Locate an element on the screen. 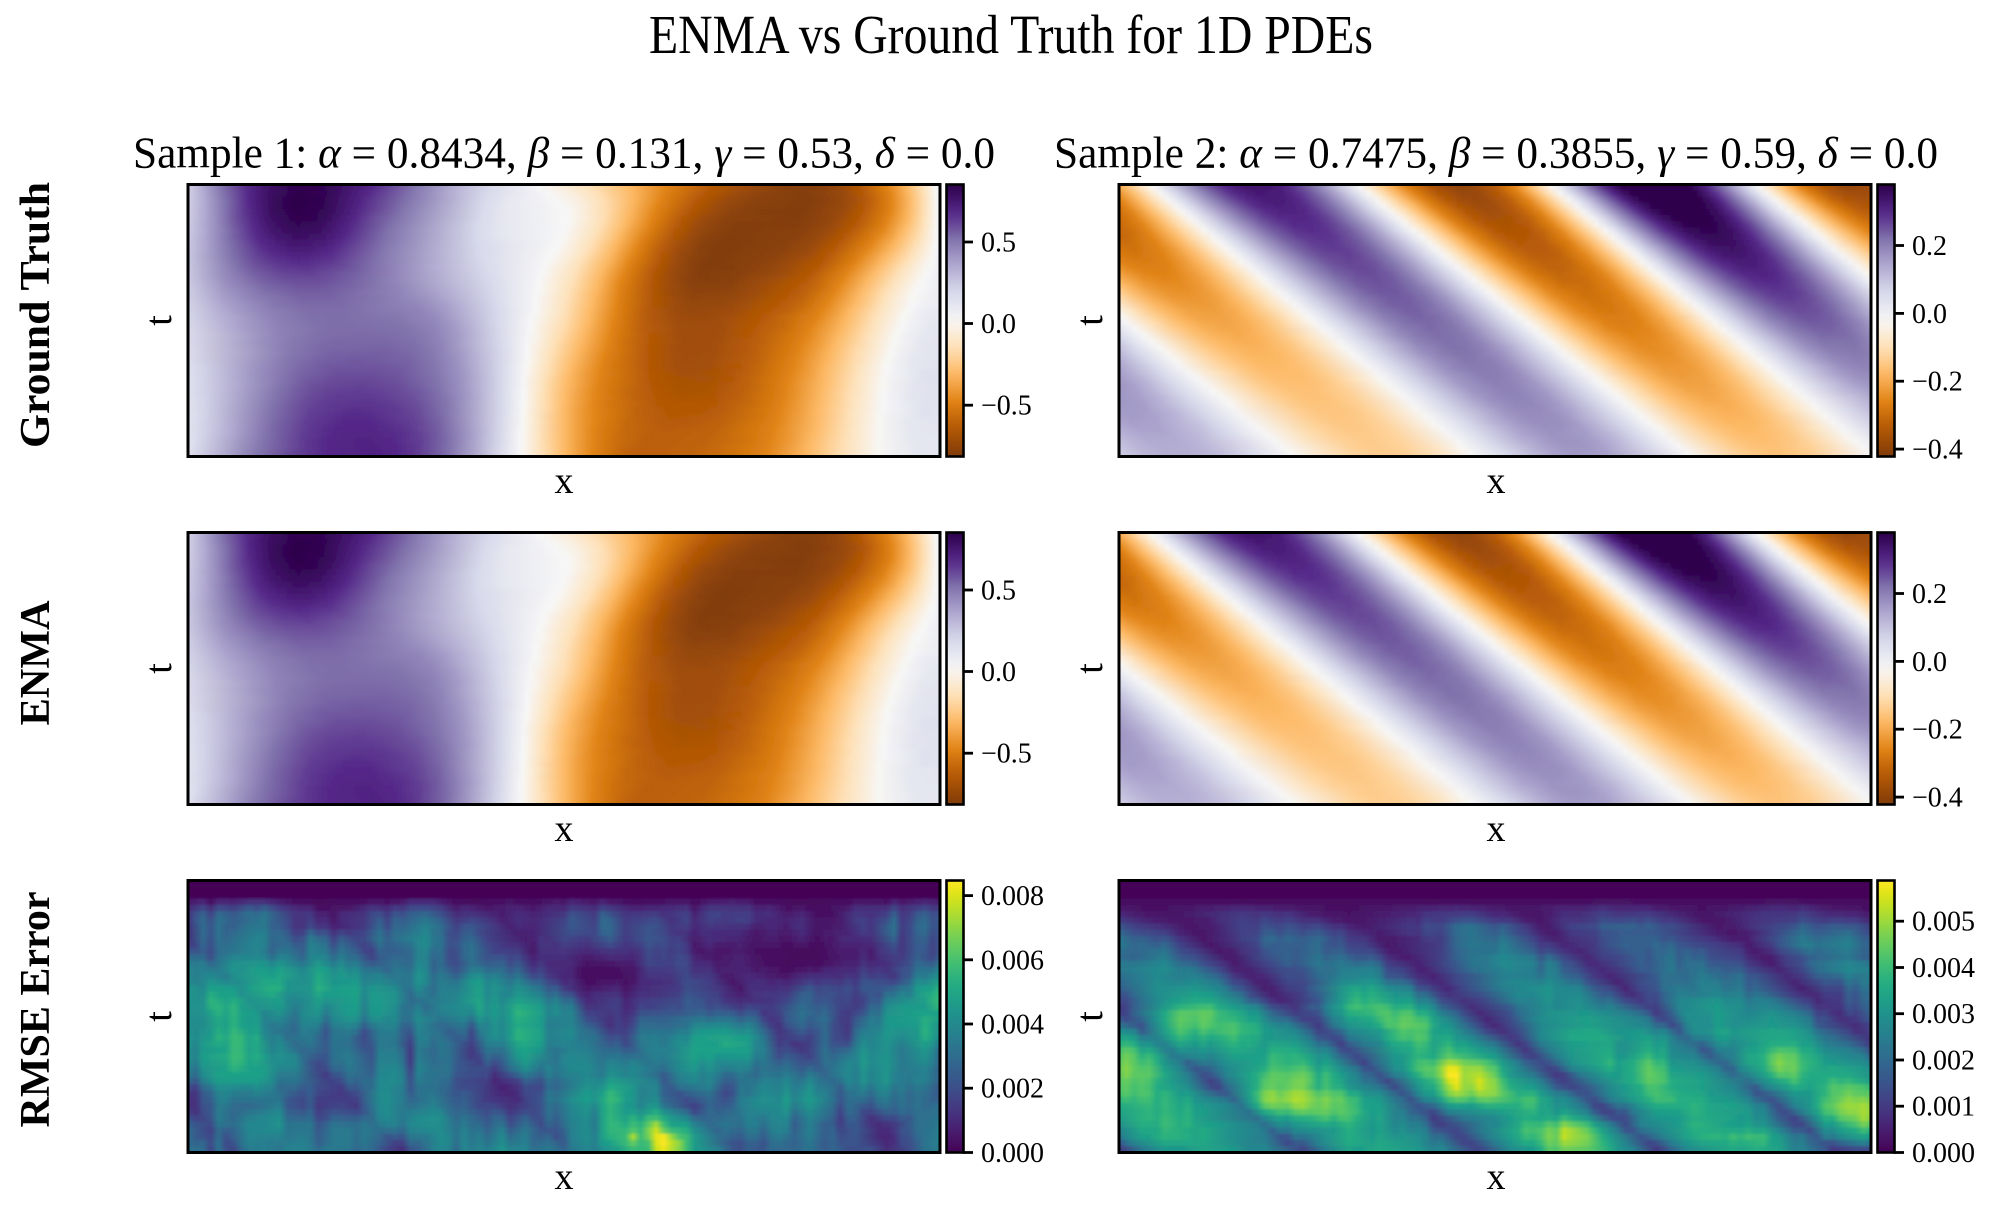 This screenshot has height=1216, width=1997. svg-text: ENMA is located at coordinates (36, 663).